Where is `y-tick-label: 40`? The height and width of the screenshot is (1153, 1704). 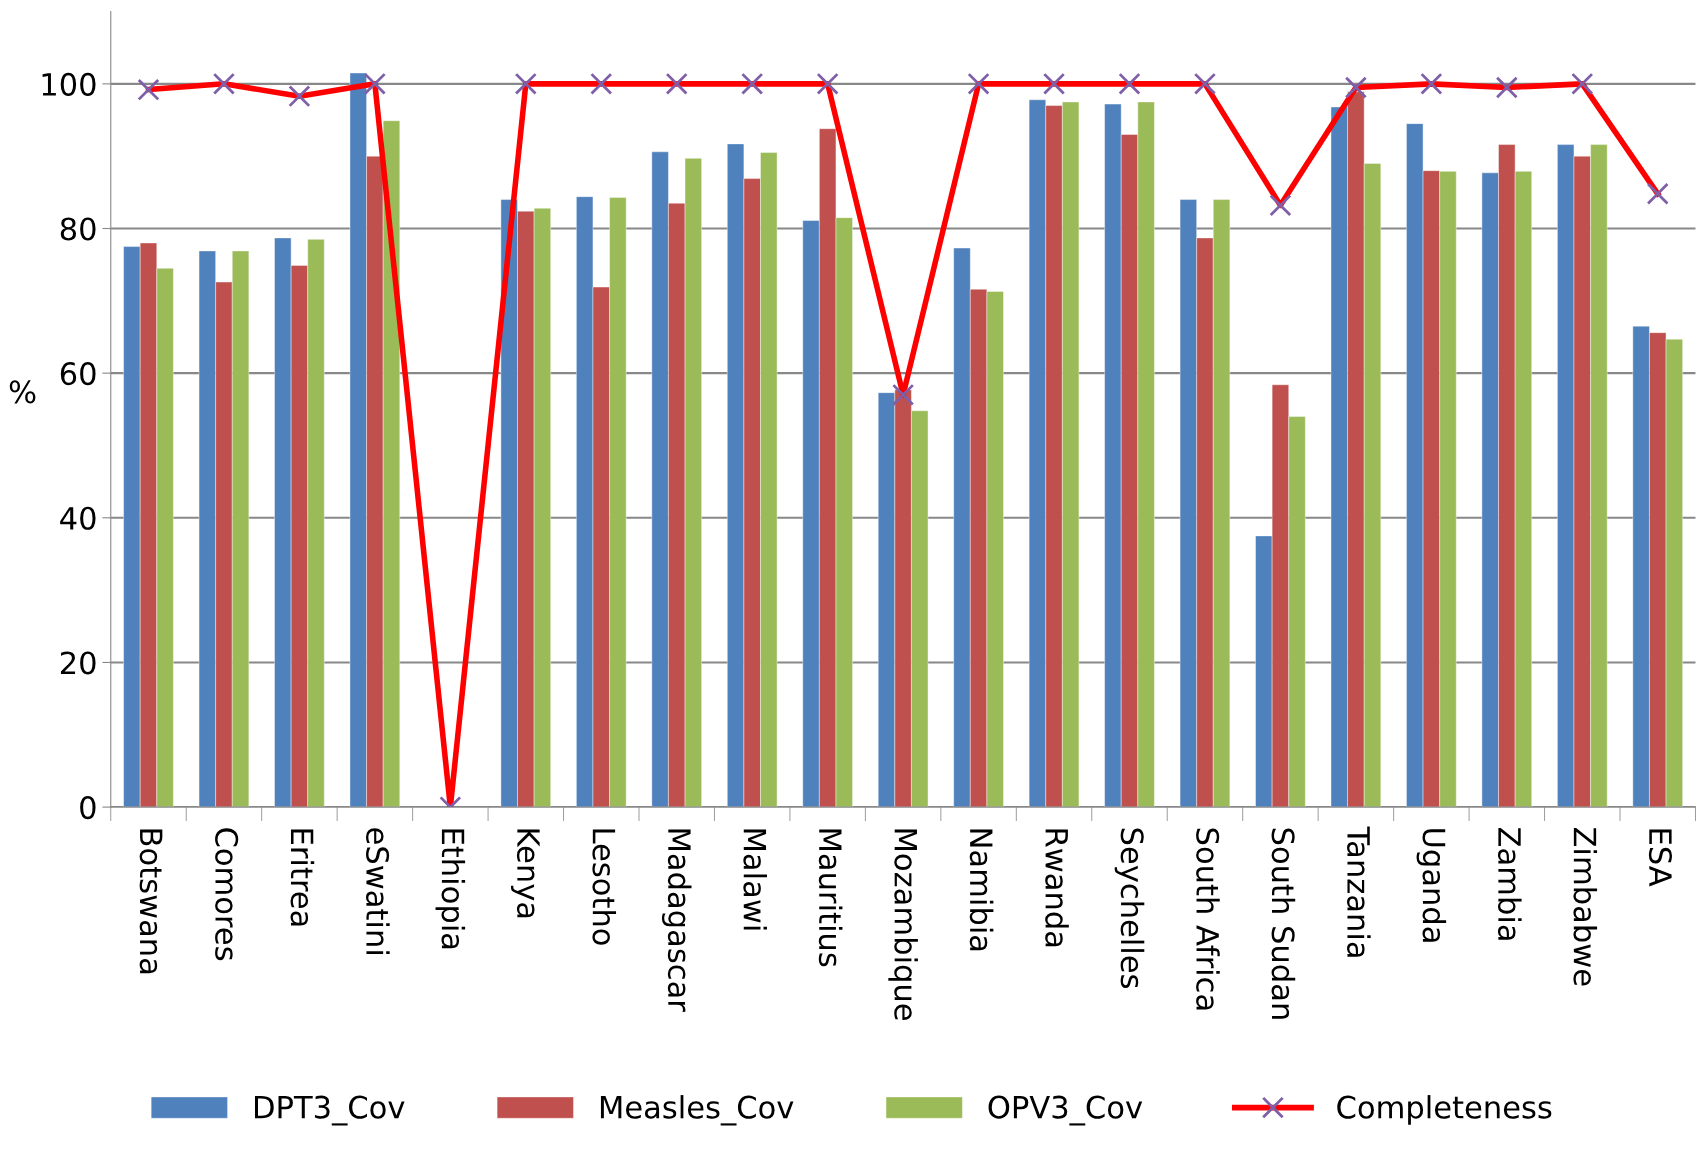
y-tick-label: 40 is located at coordinates (78, 518).